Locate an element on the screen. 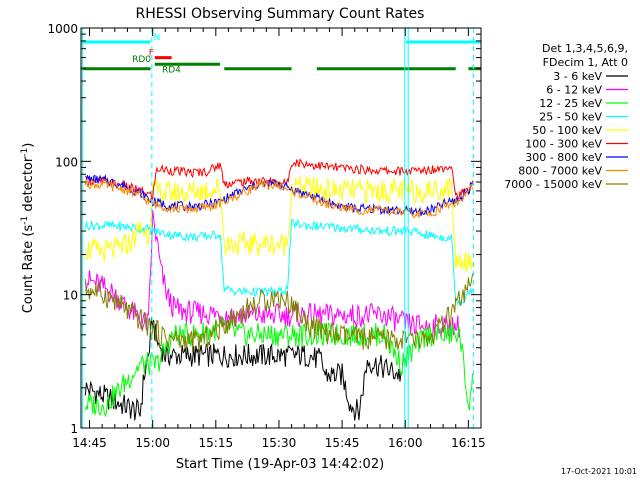 Image resolution: width=640 pixels, height=480 pixels. x-tick-label: 16:15 is located at coordinates (468, 443).